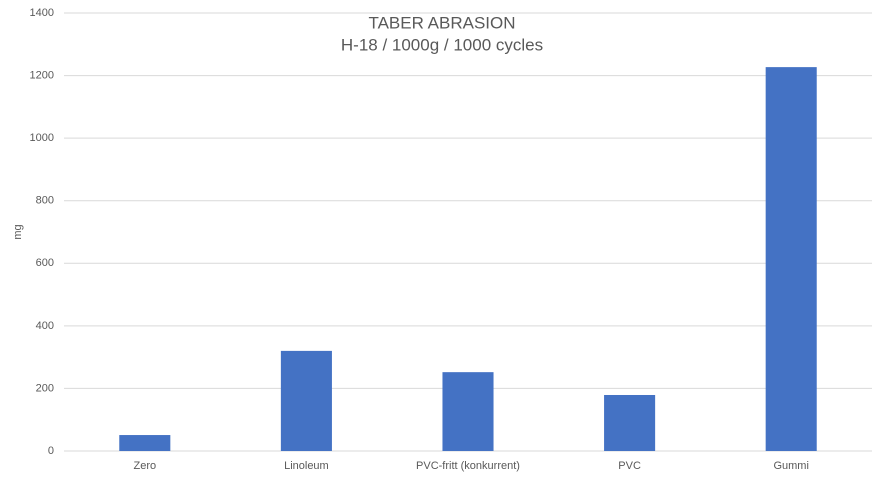 The height and width of the screenshot is (482, 884). What do you see at coordinates (42, 75) in the screenshot?
I see `y-tick-label: 1200` at bounding box center [42, 75].